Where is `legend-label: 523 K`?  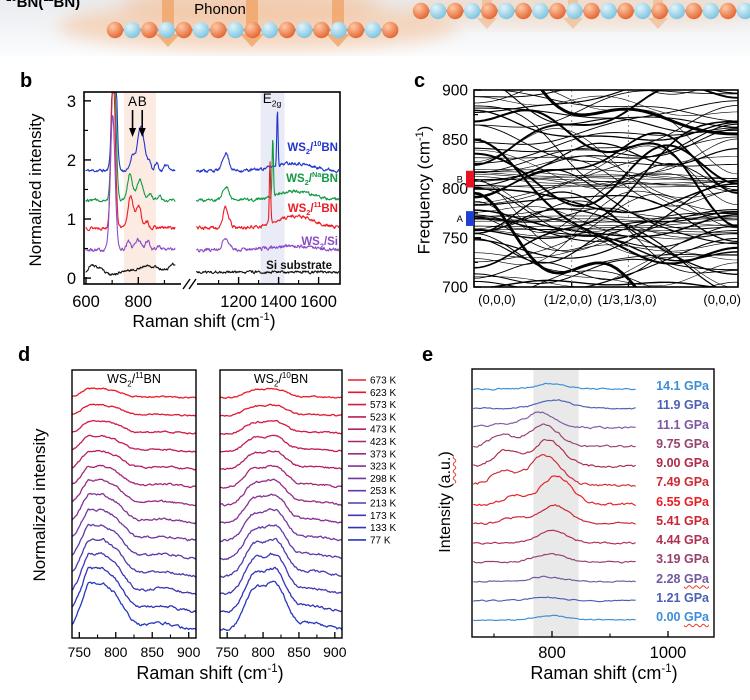
legend-label: 523 K is located at coordinates (383, 417).